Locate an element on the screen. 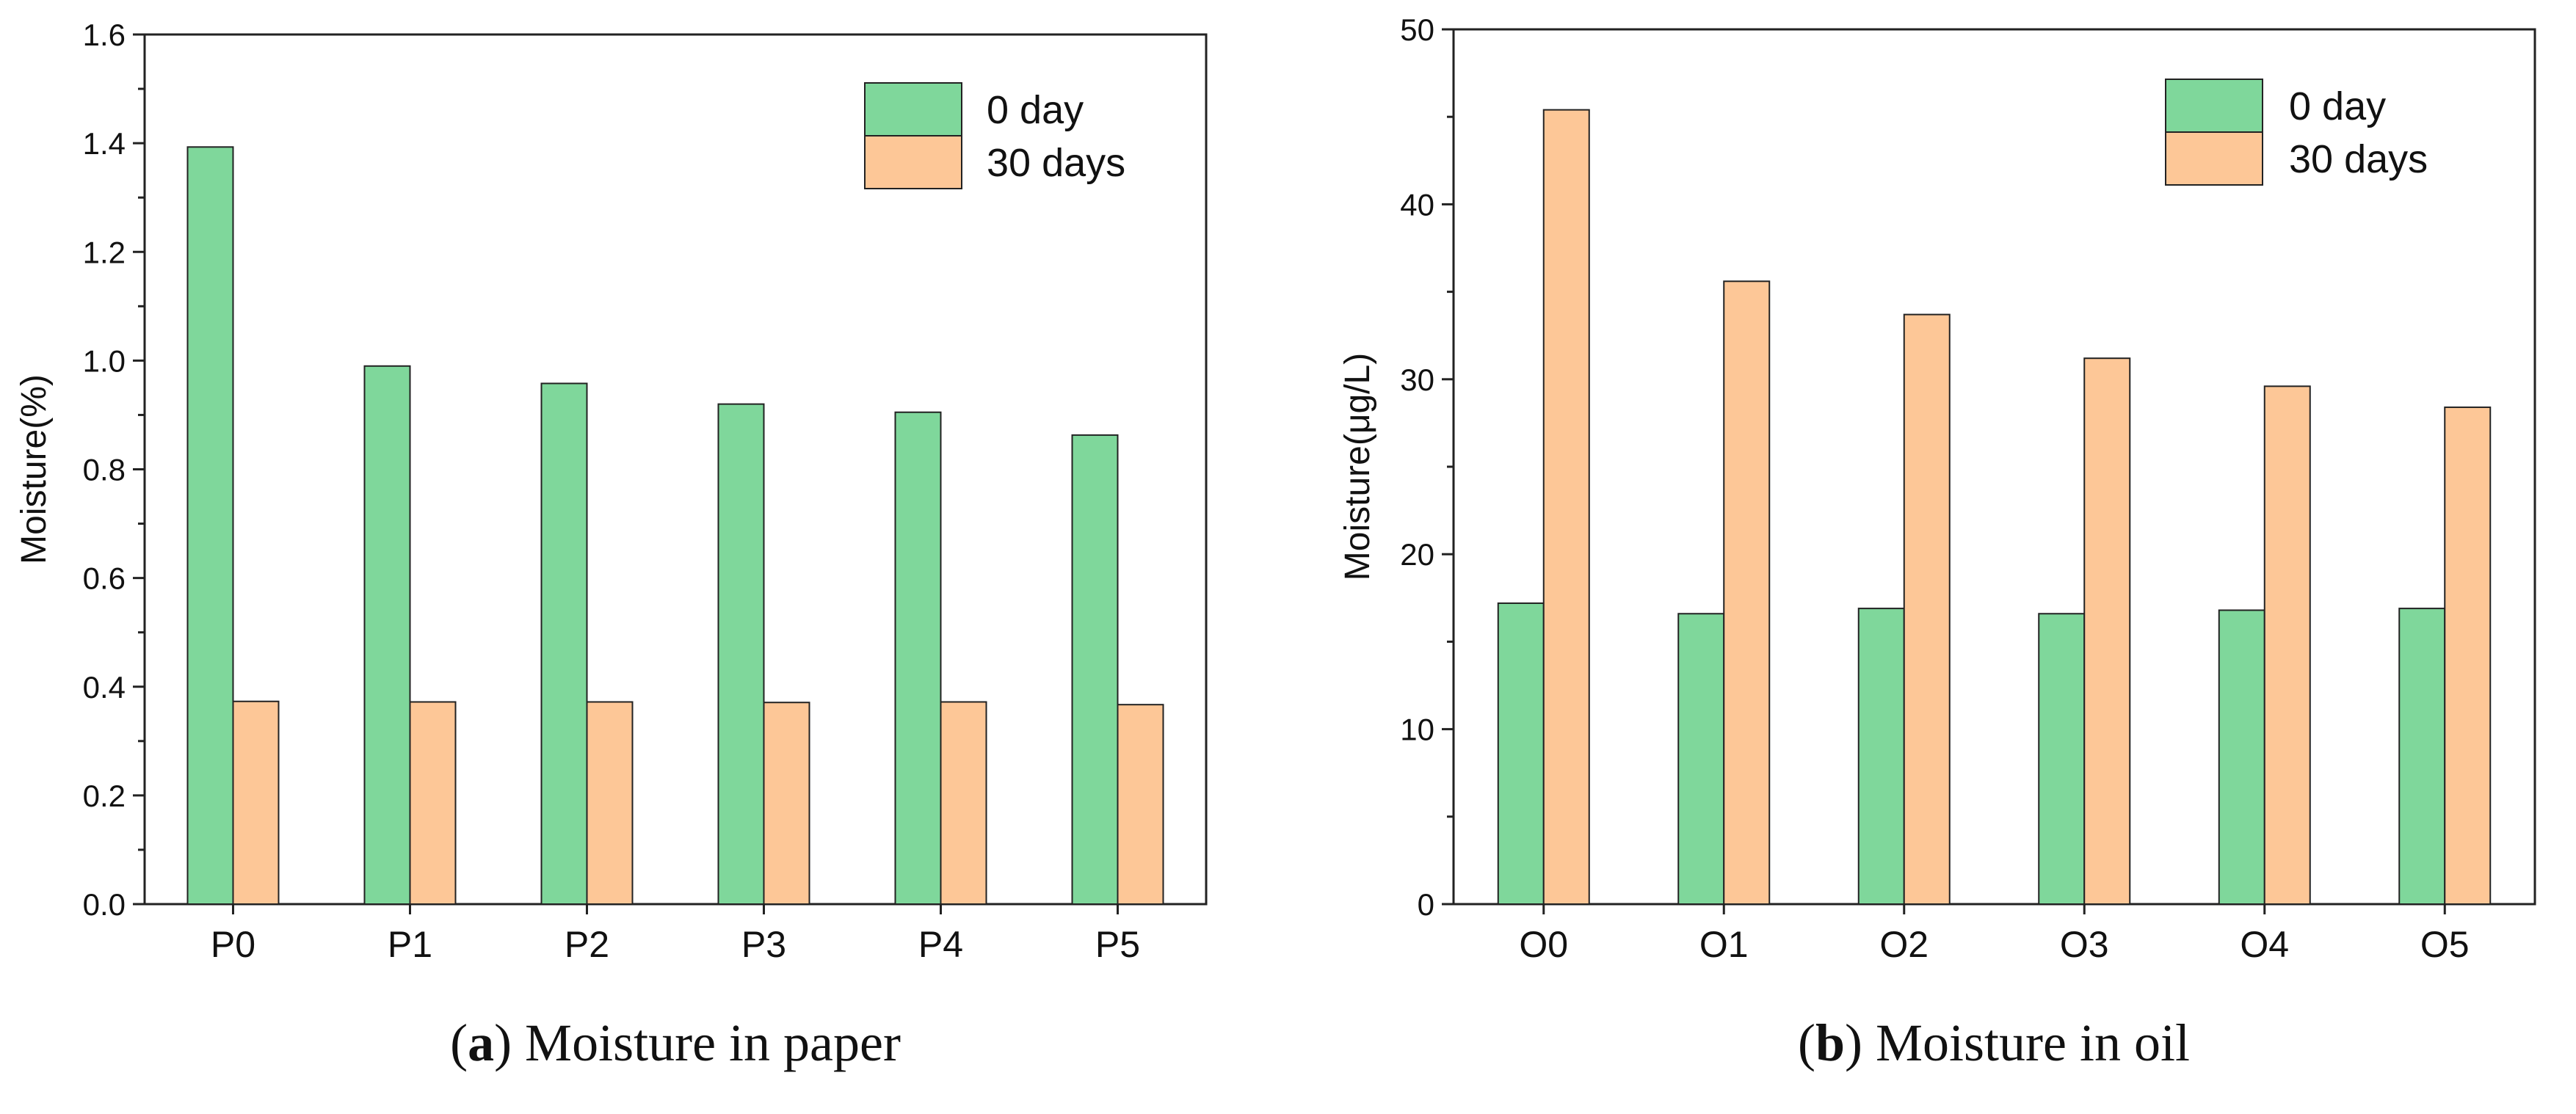 The height and width of the screenshot is (1114, 2576). y-tick-label: 40 is located at coordinates (1417, 204).